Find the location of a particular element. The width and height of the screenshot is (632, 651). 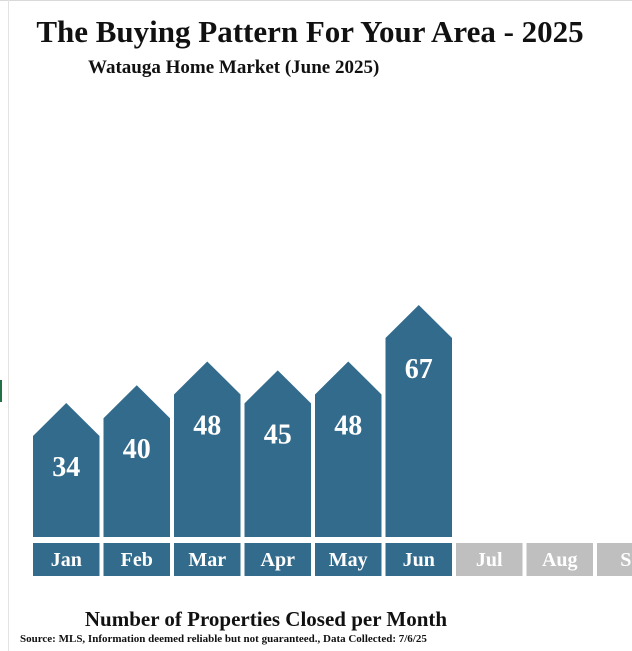

cell-marker is located at coordinates (1, 391).